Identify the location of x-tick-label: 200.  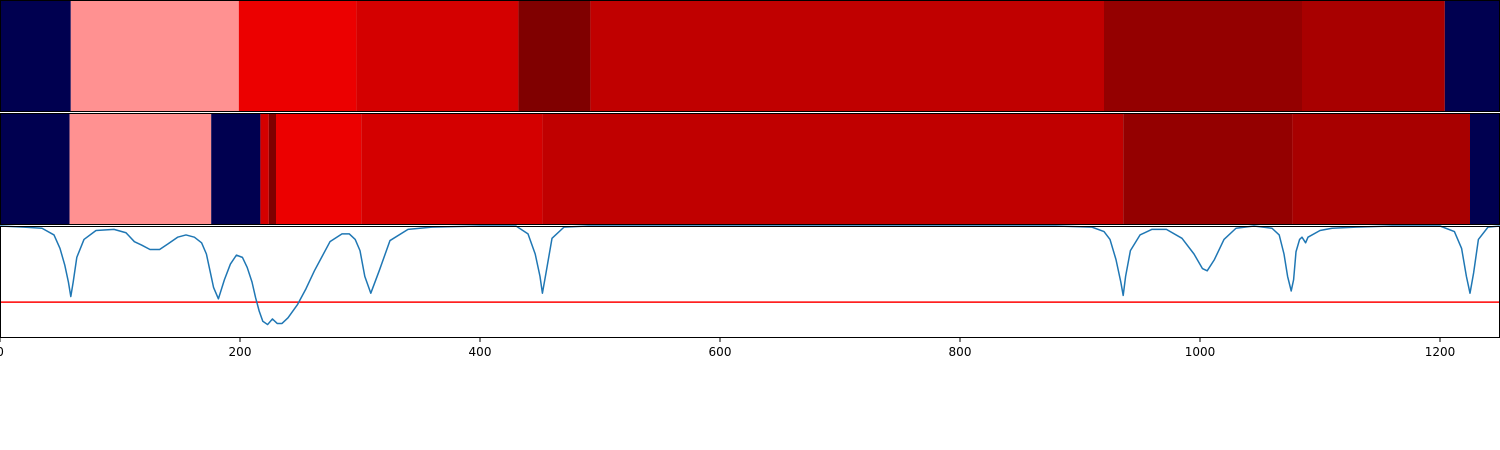
(240, 352).